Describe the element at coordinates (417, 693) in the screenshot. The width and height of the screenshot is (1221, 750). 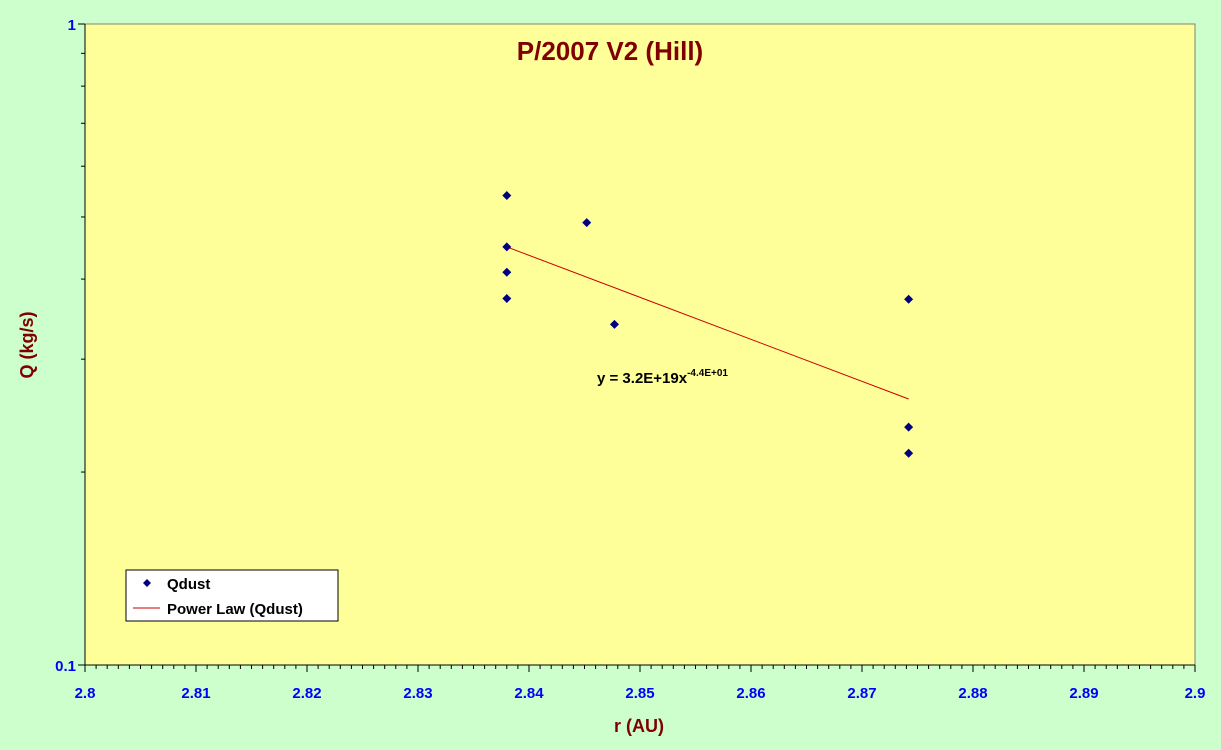
I see `x-tick-label: 2.83` at that location.